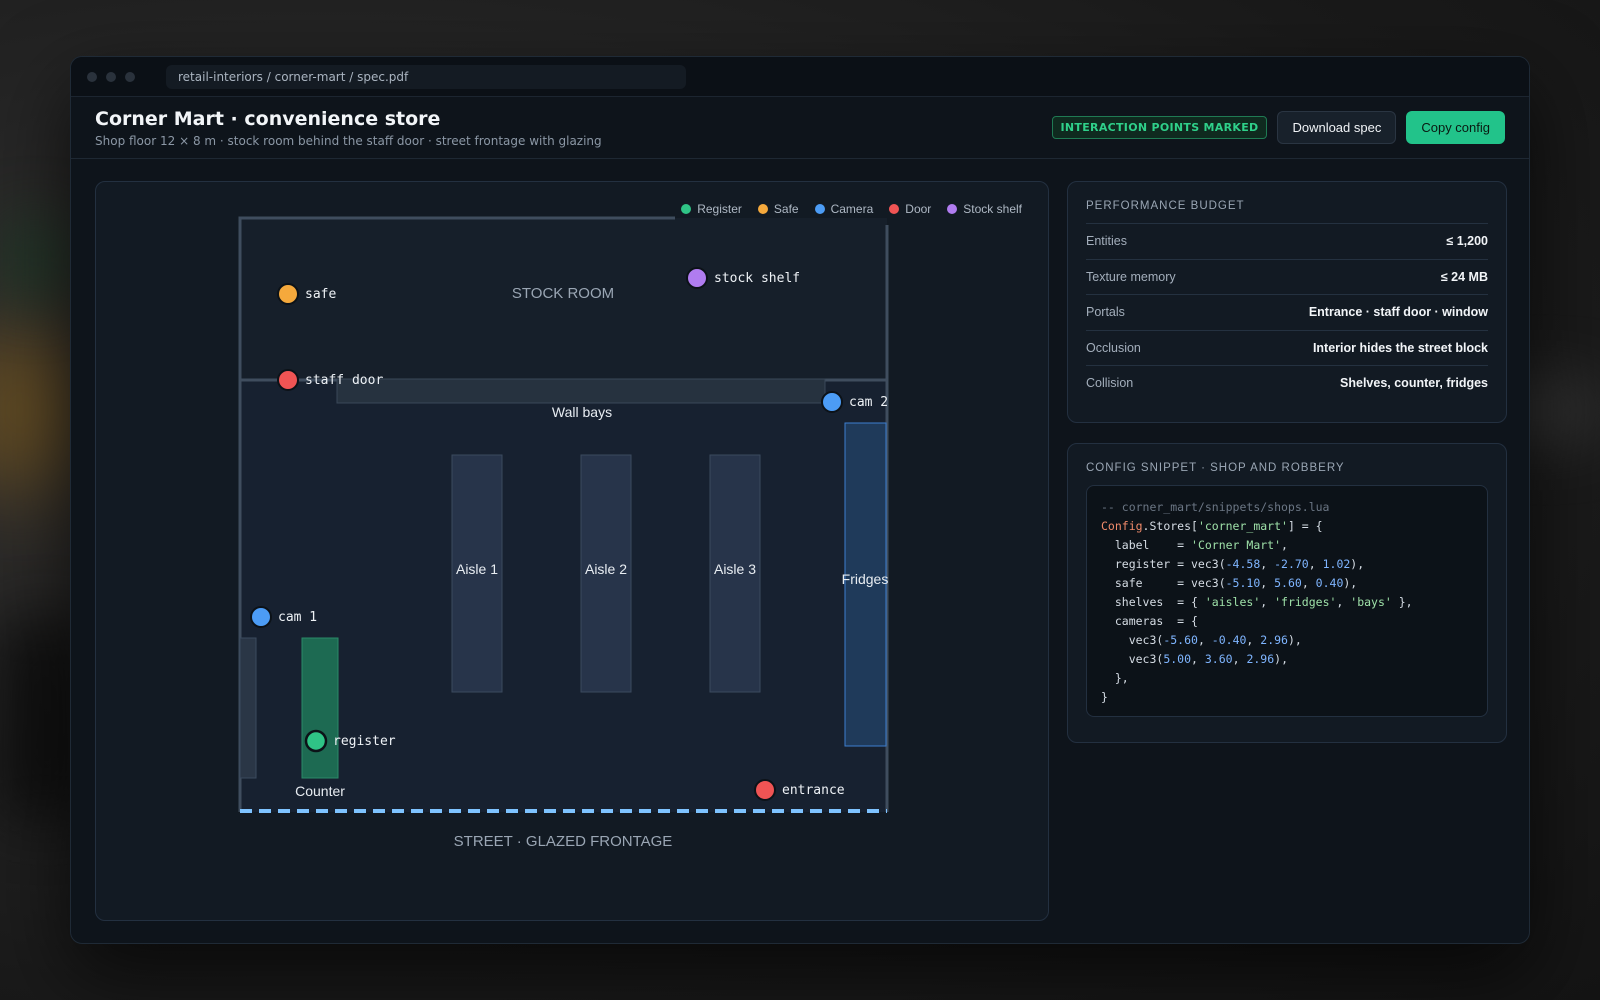  I want to click on map-legend: Register Safe Camera Door Stock shelf, so click(851, 209).